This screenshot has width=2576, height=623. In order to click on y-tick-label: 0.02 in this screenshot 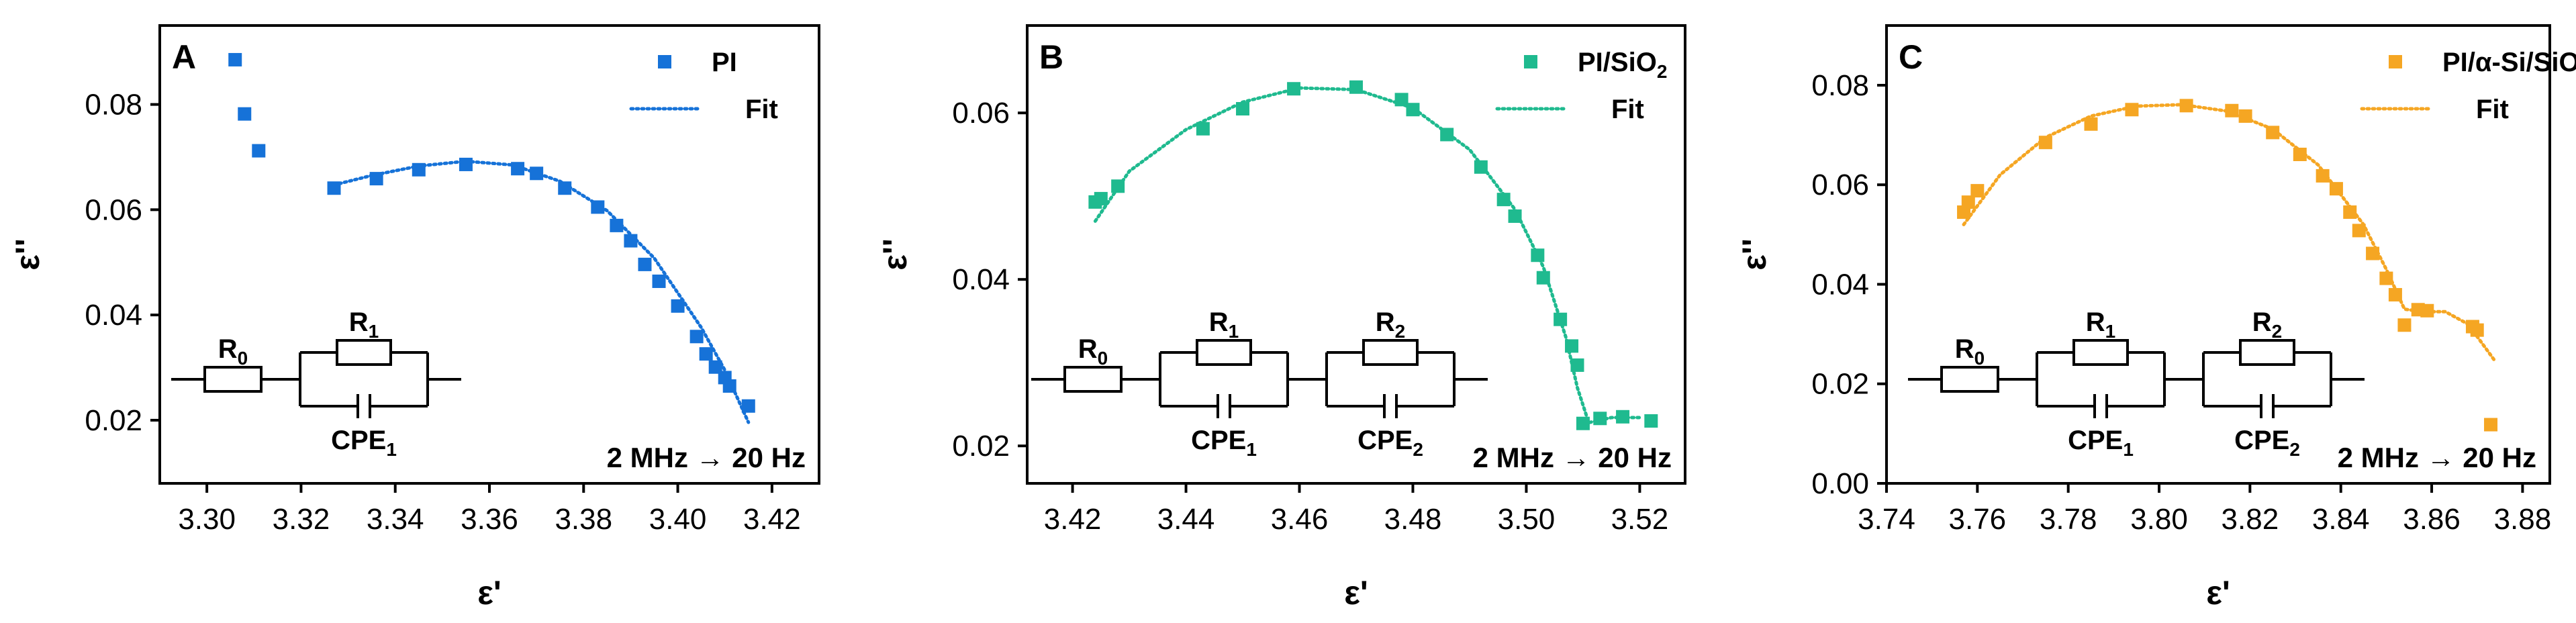, I will do `click(981, 446)`.